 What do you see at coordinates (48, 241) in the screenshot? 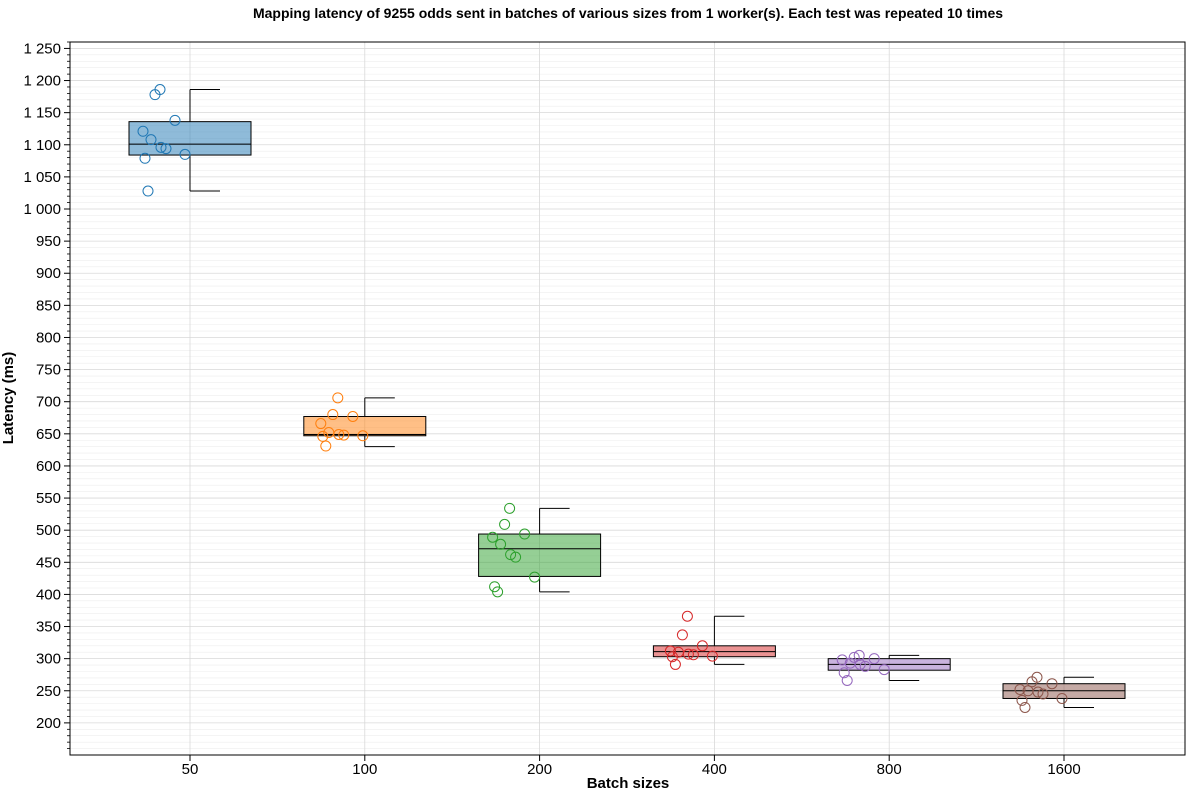
I see `y-tick-label: 950` at bounding box center [48, 241].